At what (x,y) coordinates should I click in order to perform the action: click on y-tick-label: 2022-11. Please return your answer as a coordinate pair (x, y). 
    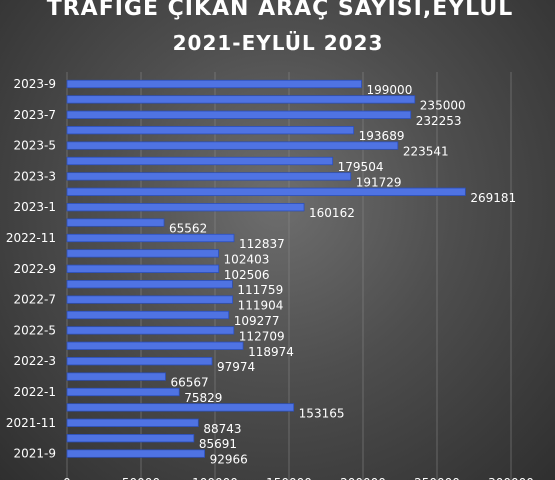
    Looking at the image, I should click on (31, 238).